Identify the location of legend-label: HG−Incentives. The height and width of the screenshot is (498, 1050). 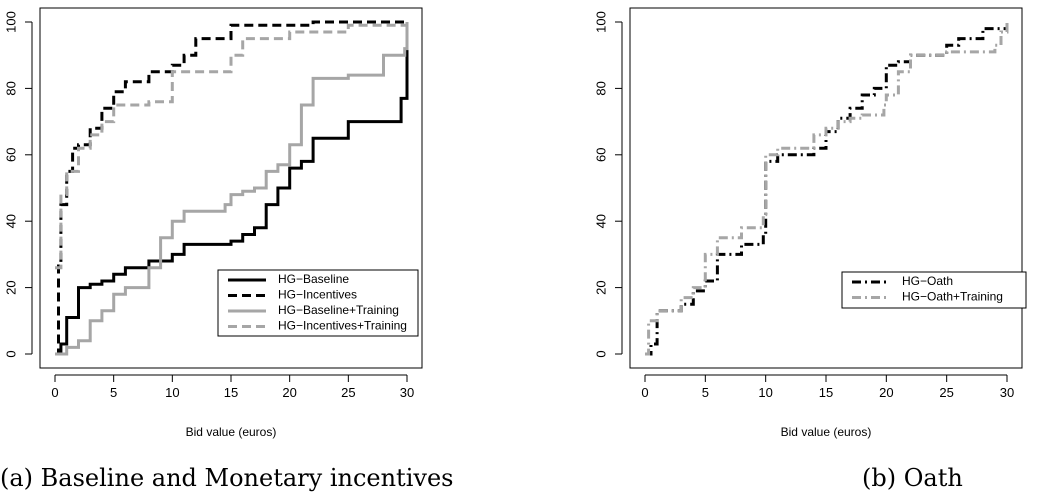
(317, 295).